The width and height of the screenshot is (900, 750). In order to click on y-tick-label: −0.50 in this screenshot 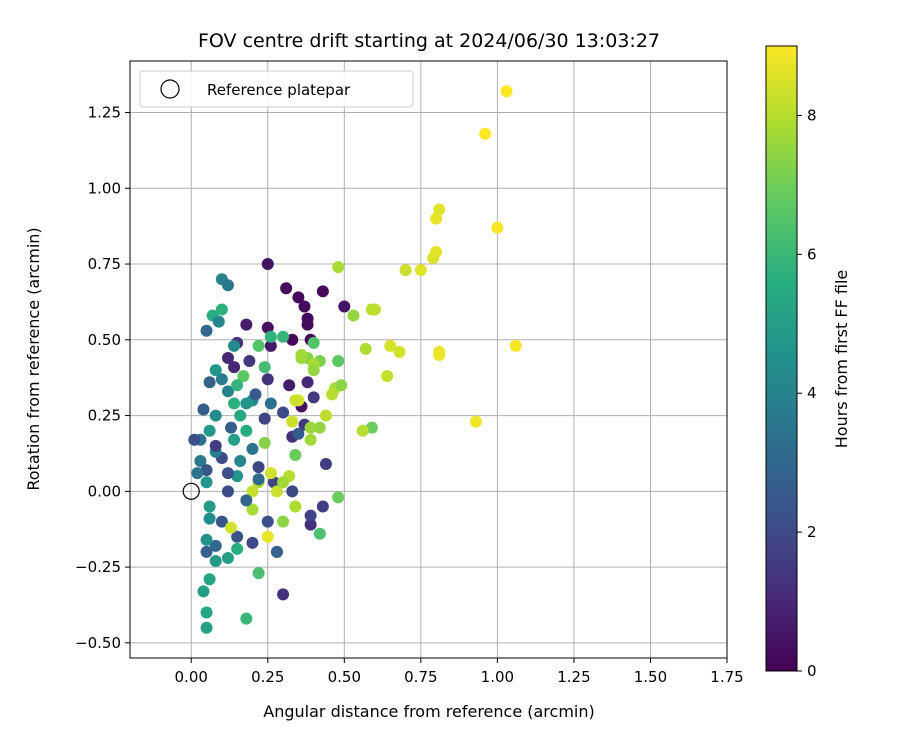, I will do `click(98, 643)`.